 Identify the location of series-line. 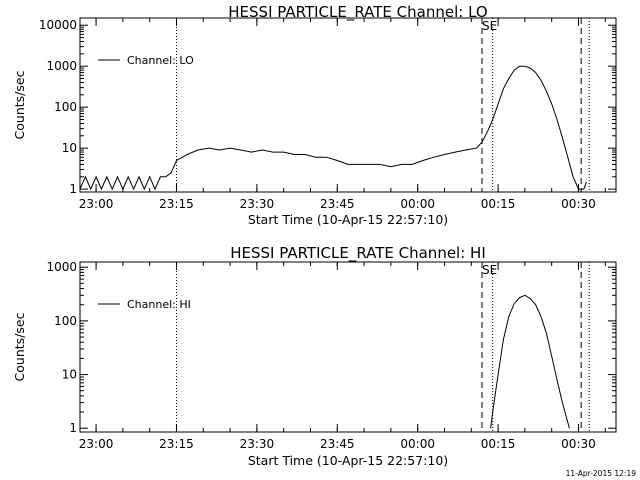
(530, 361).